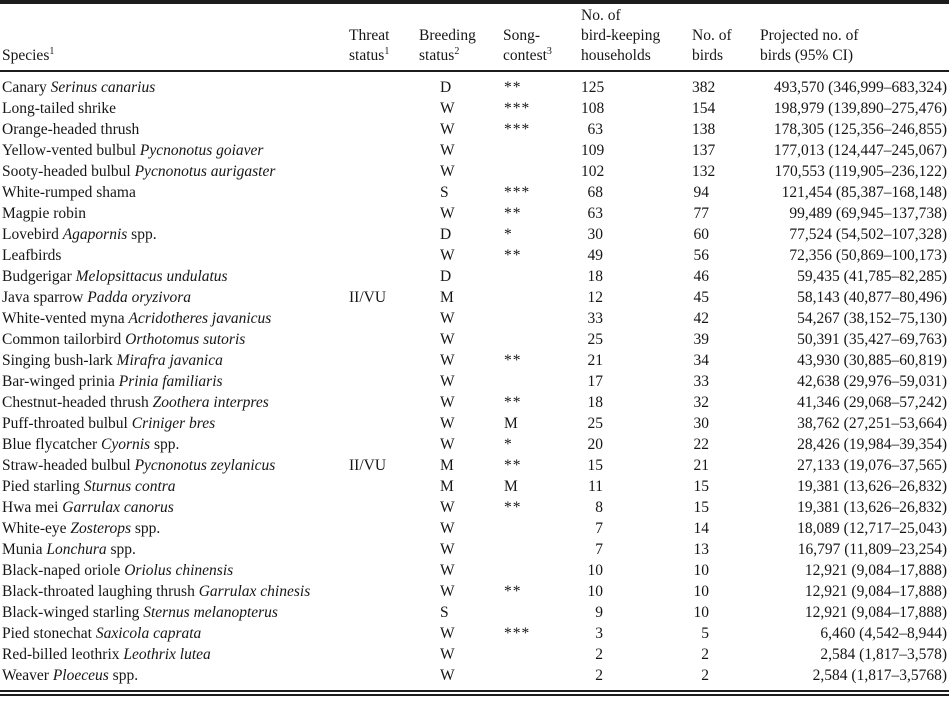  Describe the element at coordinates (595, 591) in the screenshot. I see `cell-households: 10` at that location.